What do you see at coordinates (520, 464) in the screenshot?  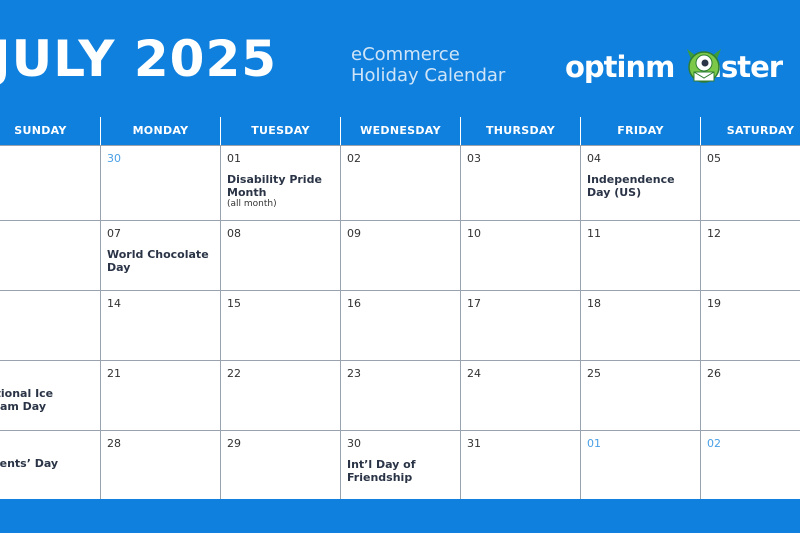 I see `calendar-day-cell: 31` at bounding box center [520, 464].